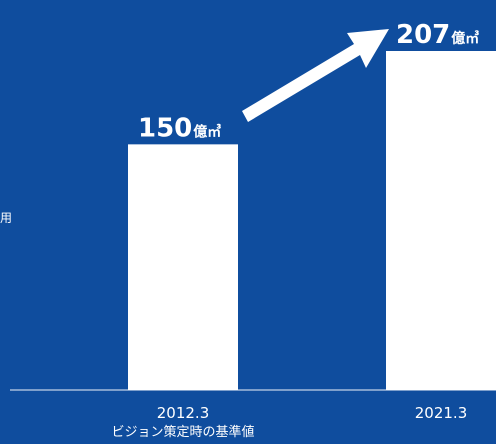 This screenshot has height=444, width=496. What do you see at coordinates (423, 35) in the screenshot?
I see `value-number: 207` at bounding box center [423, 35].